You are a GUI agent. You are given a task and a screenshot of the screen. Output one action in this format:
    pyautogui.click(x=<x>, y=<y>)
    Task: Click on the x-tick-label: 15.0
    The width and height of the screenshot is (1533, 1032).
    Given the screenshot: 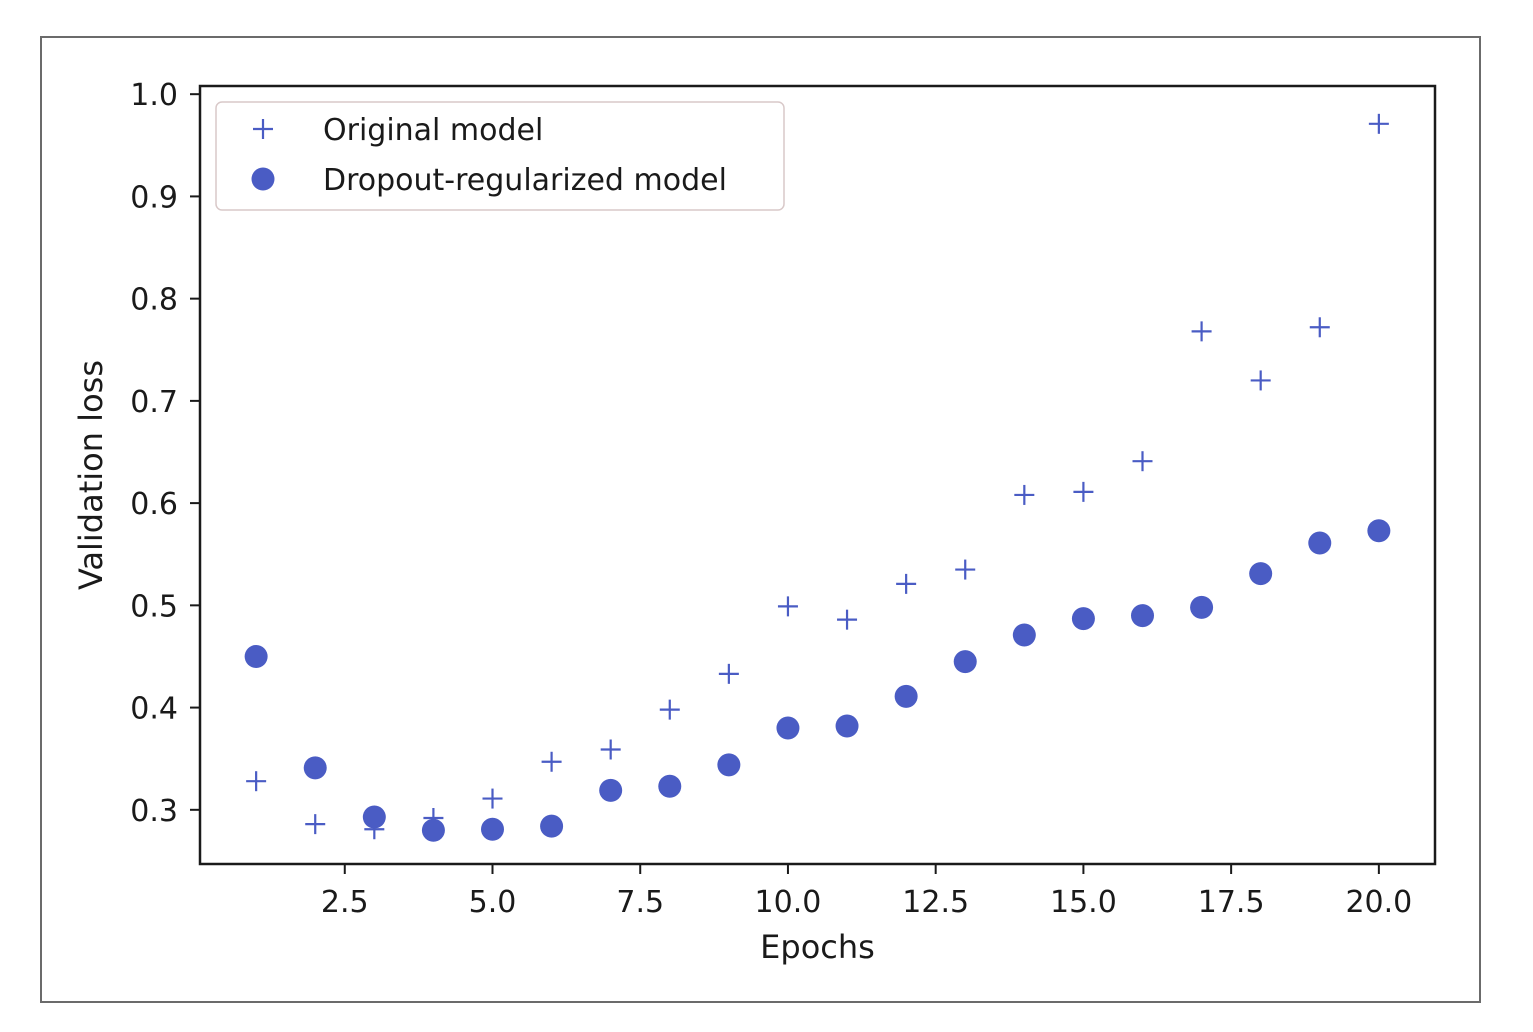 What is the action you would take?
    pyautogui.click(x=1083, y=902)
    